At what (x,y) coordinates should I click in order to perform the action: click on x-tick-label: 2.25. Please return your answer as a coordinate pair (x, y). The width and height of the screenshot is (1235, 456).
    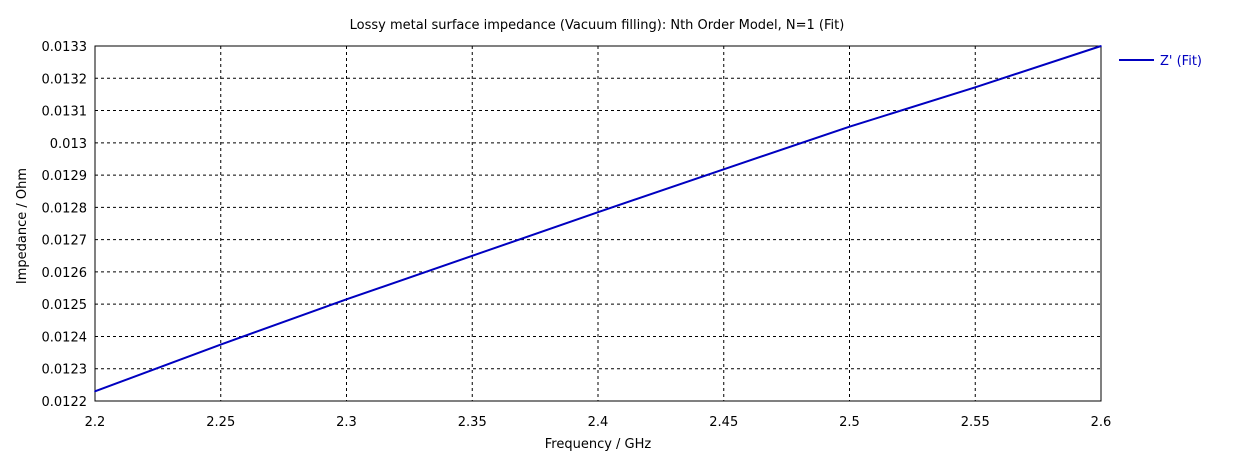
    Looking at the image, I should click on (220, 422).